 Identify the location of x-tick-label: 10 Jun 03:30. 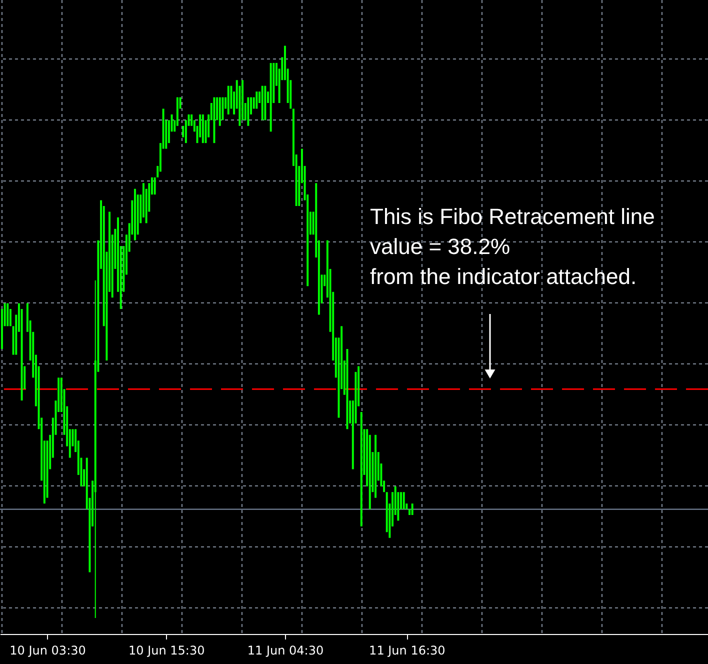
(48, 651).